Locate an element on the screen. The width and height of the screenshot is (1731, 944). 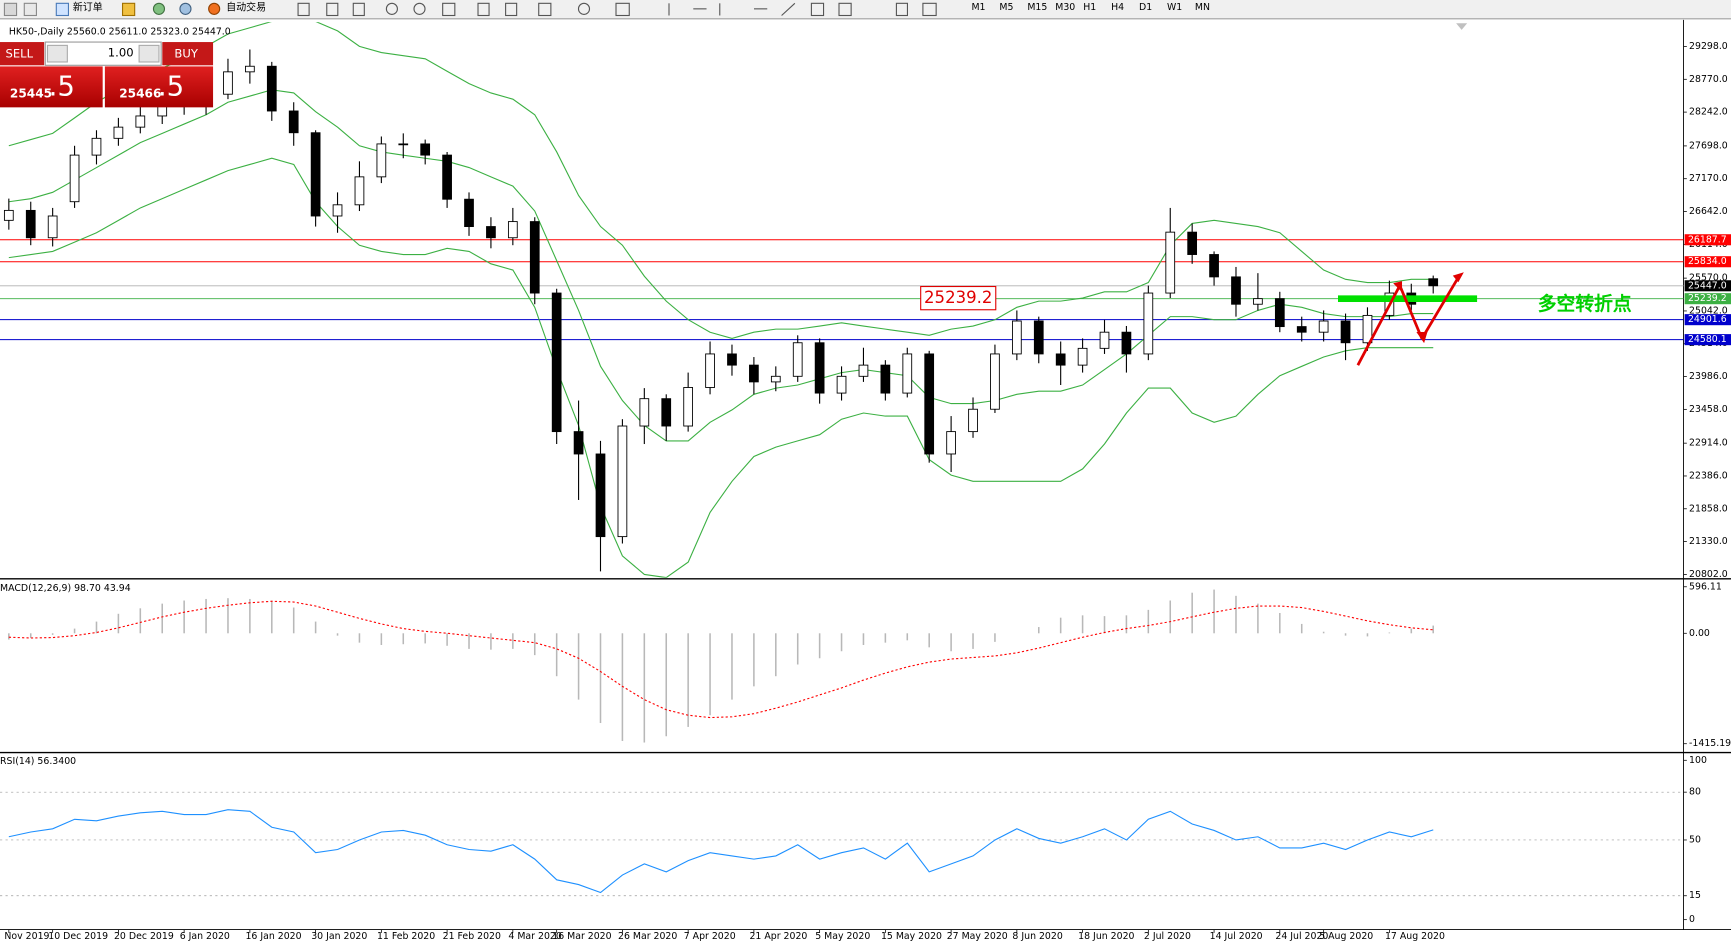
timeframe-button: M5 is located at coordinates (1006, 7).